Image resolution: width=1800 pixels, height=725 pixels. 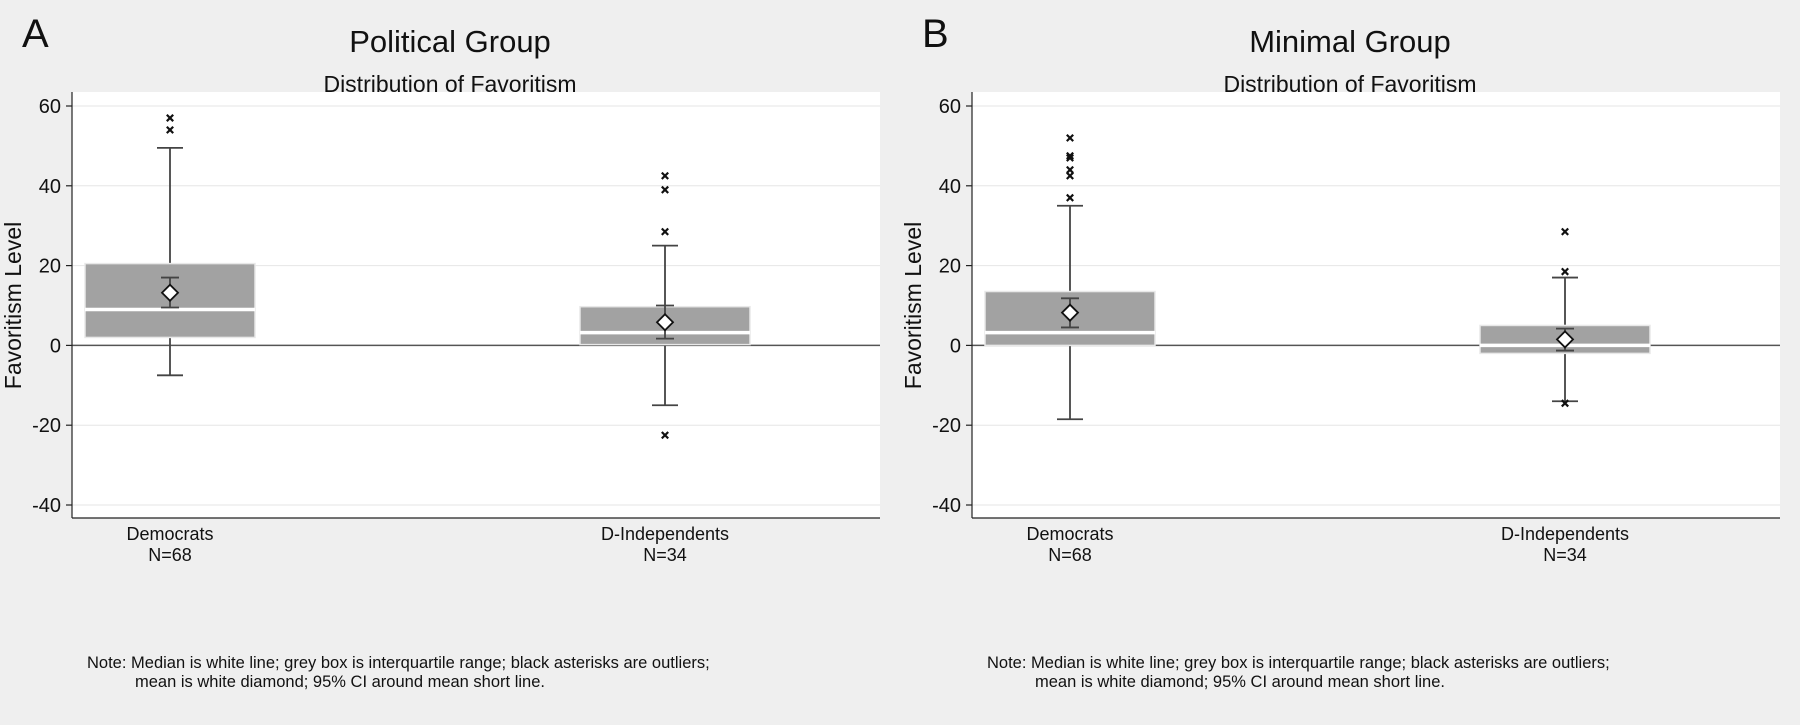 What do you see at coordinates (35, 34) in the screenshot?
I see `panel-letter: A` at bounding box center [35, 34].